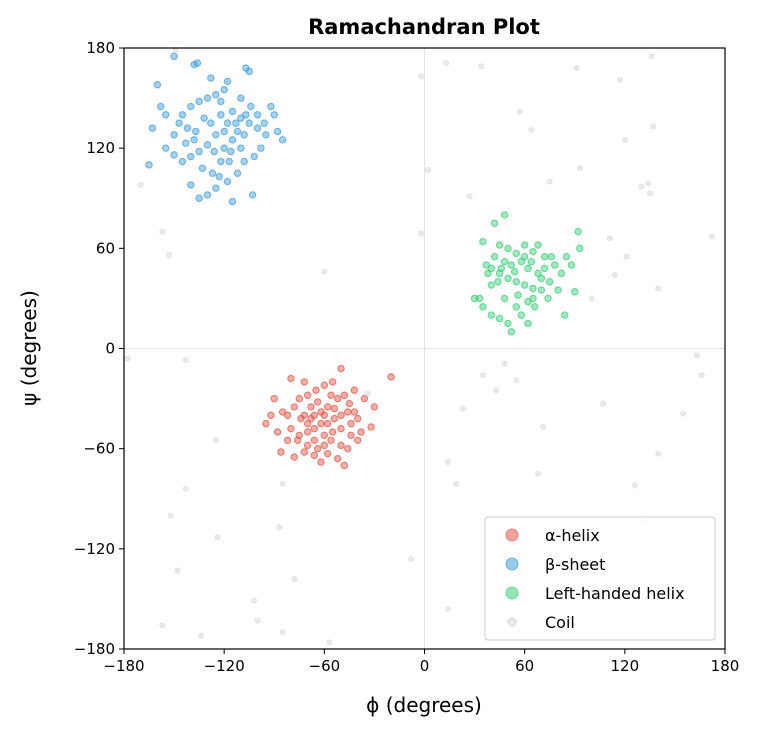 The image size is (759, 735). What do you see at coordinates (110, 349) in the screenshot?
I see `y-tick-label: 0` at bounding box center [110, 349].